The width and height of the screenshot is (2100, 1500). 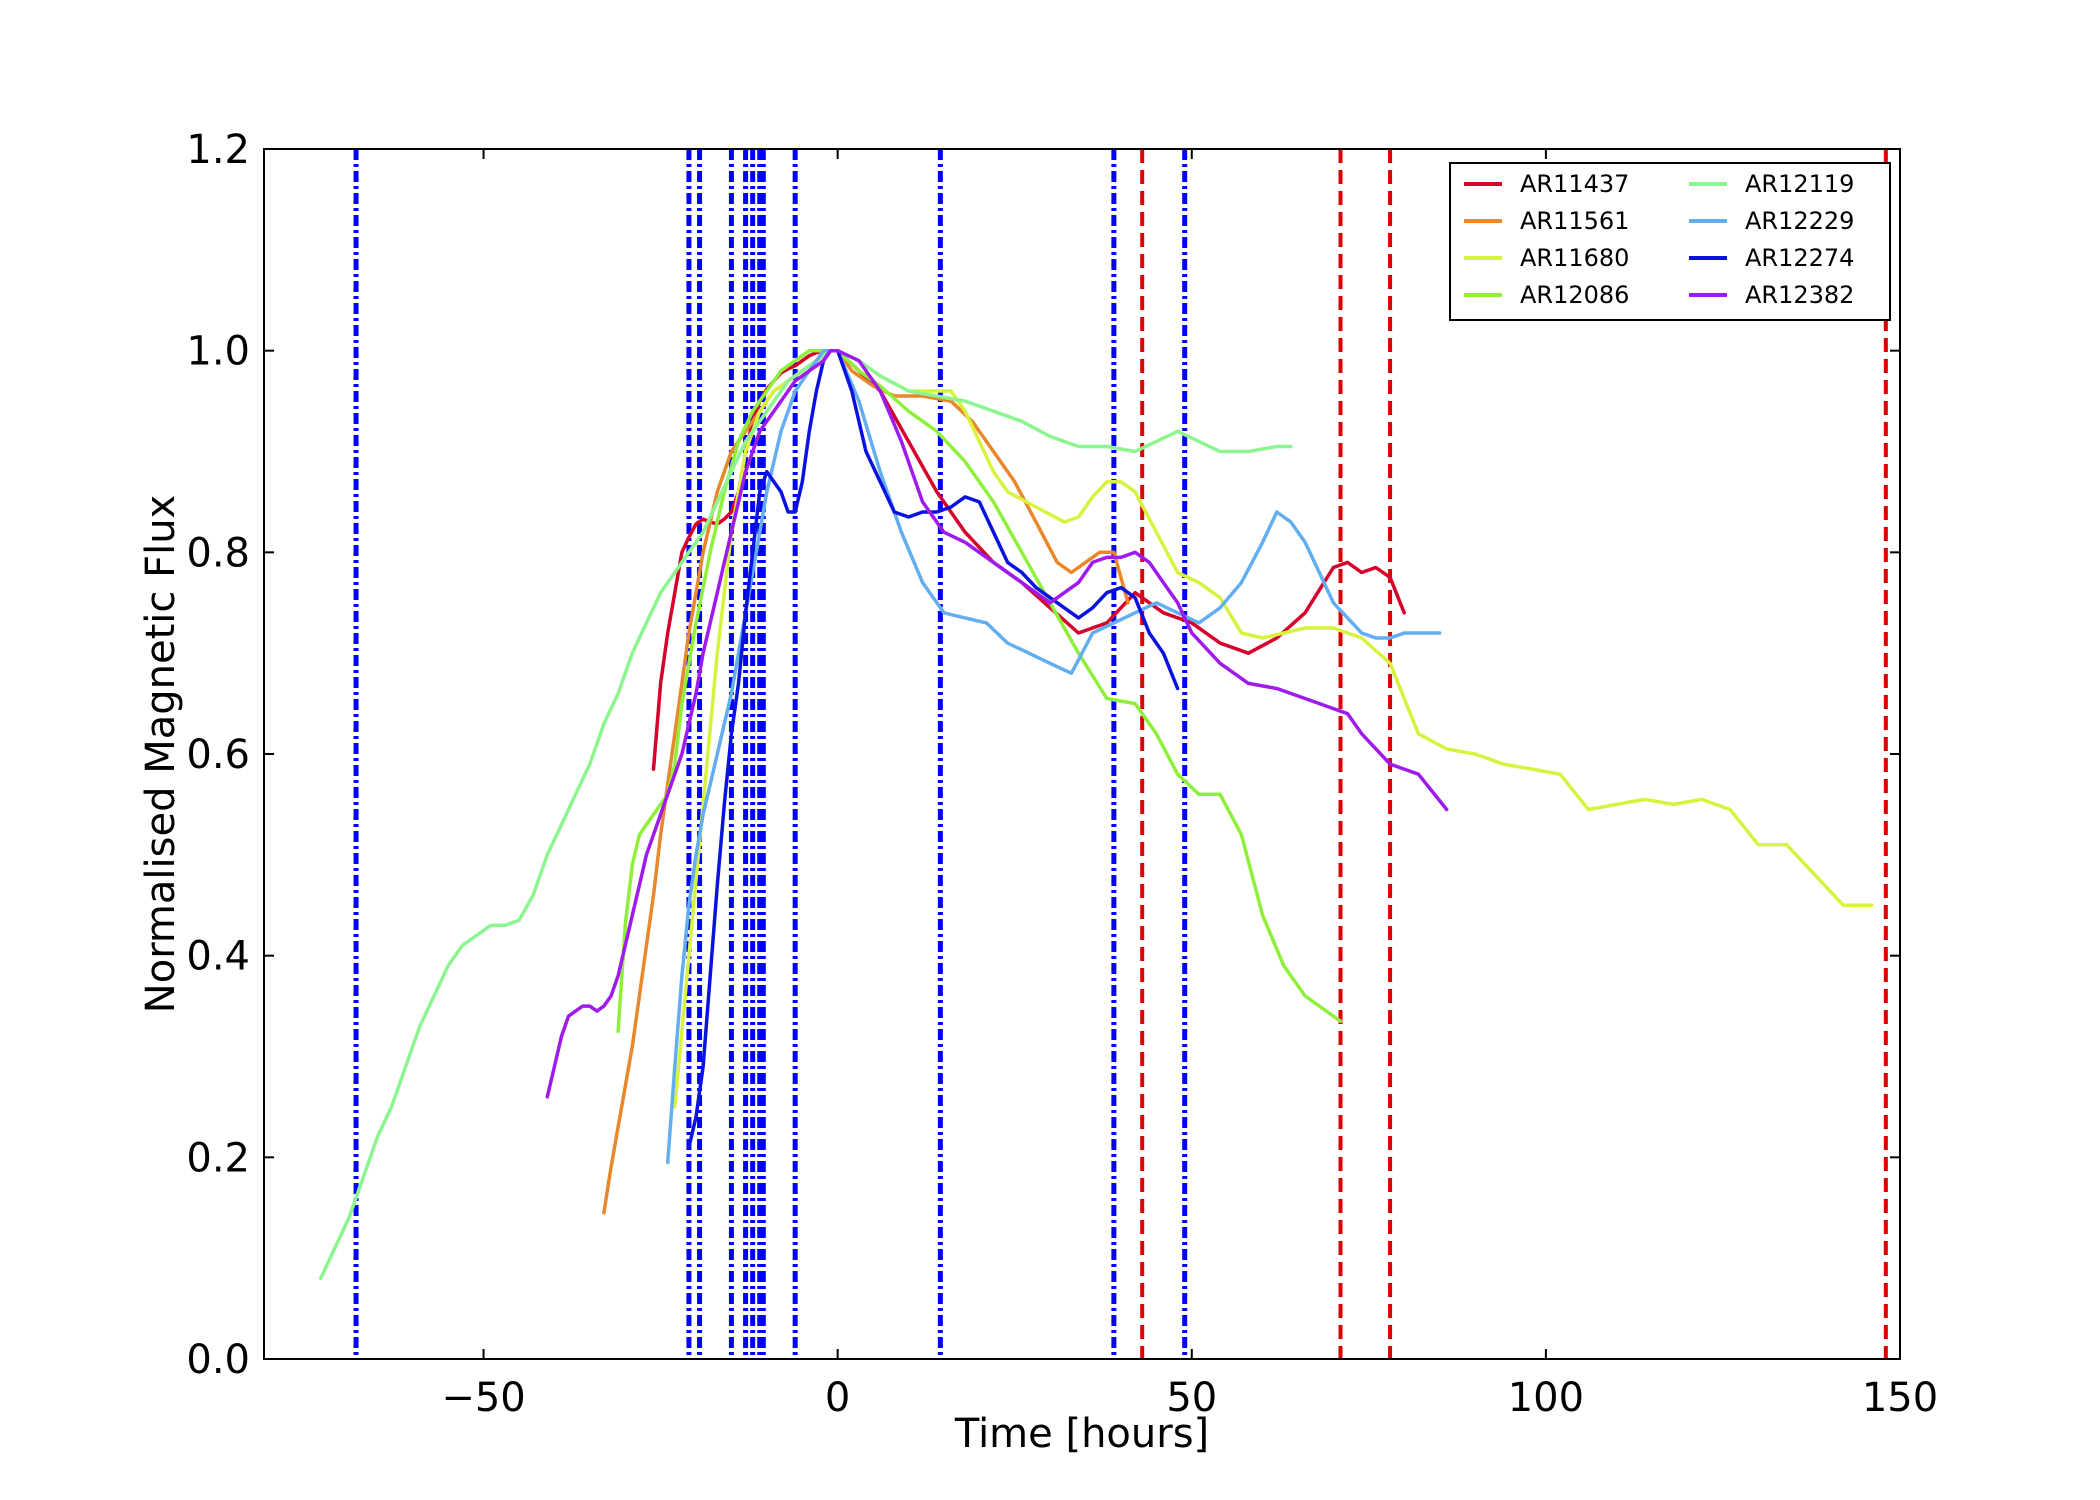 I want to click on legend-label-ar12274: AR12274, so click(x=1799, y=258).